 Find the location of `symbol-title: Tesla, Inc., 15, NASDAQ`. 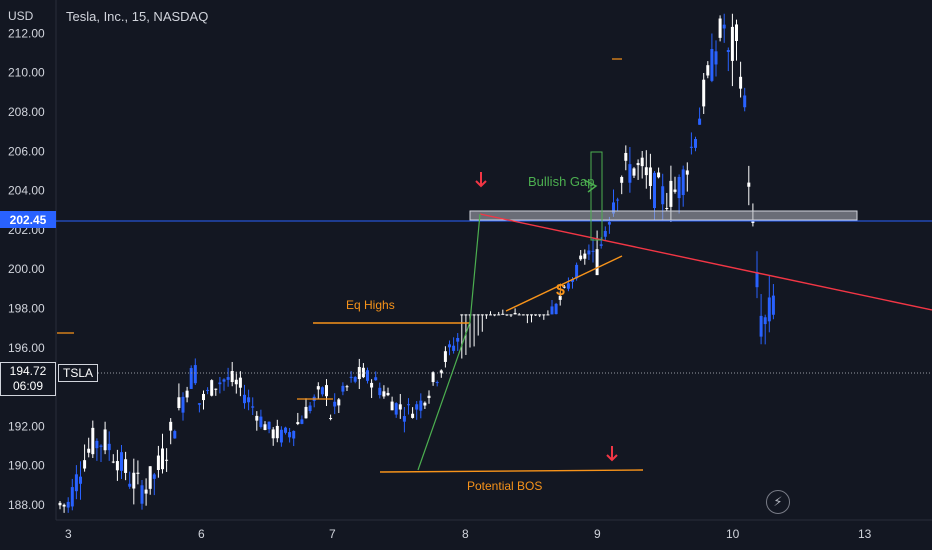

symbol-title: Tesla, Inc., 15, NASDAQ is located at coordinates (137, 16).